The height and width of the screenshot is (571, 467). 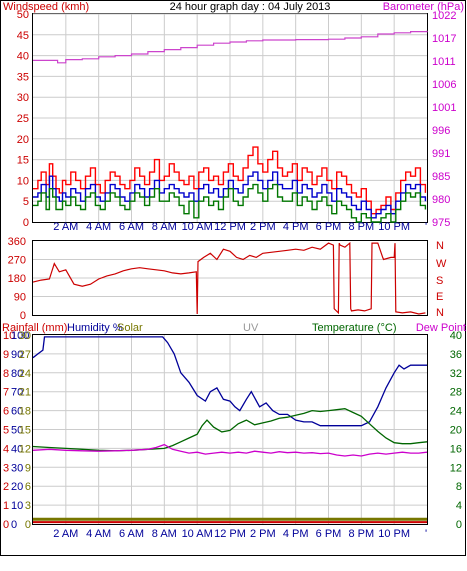 I want to click on temperature-tick-label: 8, so click(x=459, y=487).